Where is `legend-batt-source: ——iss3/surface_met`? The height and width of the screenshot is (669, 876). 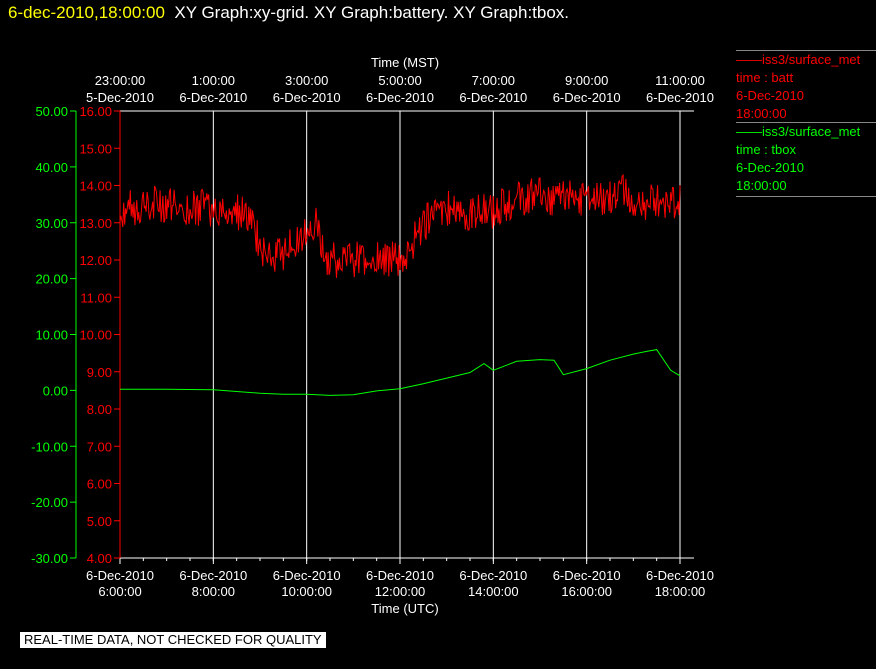 legend-batt-source: ——iss3/surface_met is located at coordinates (798, 59).